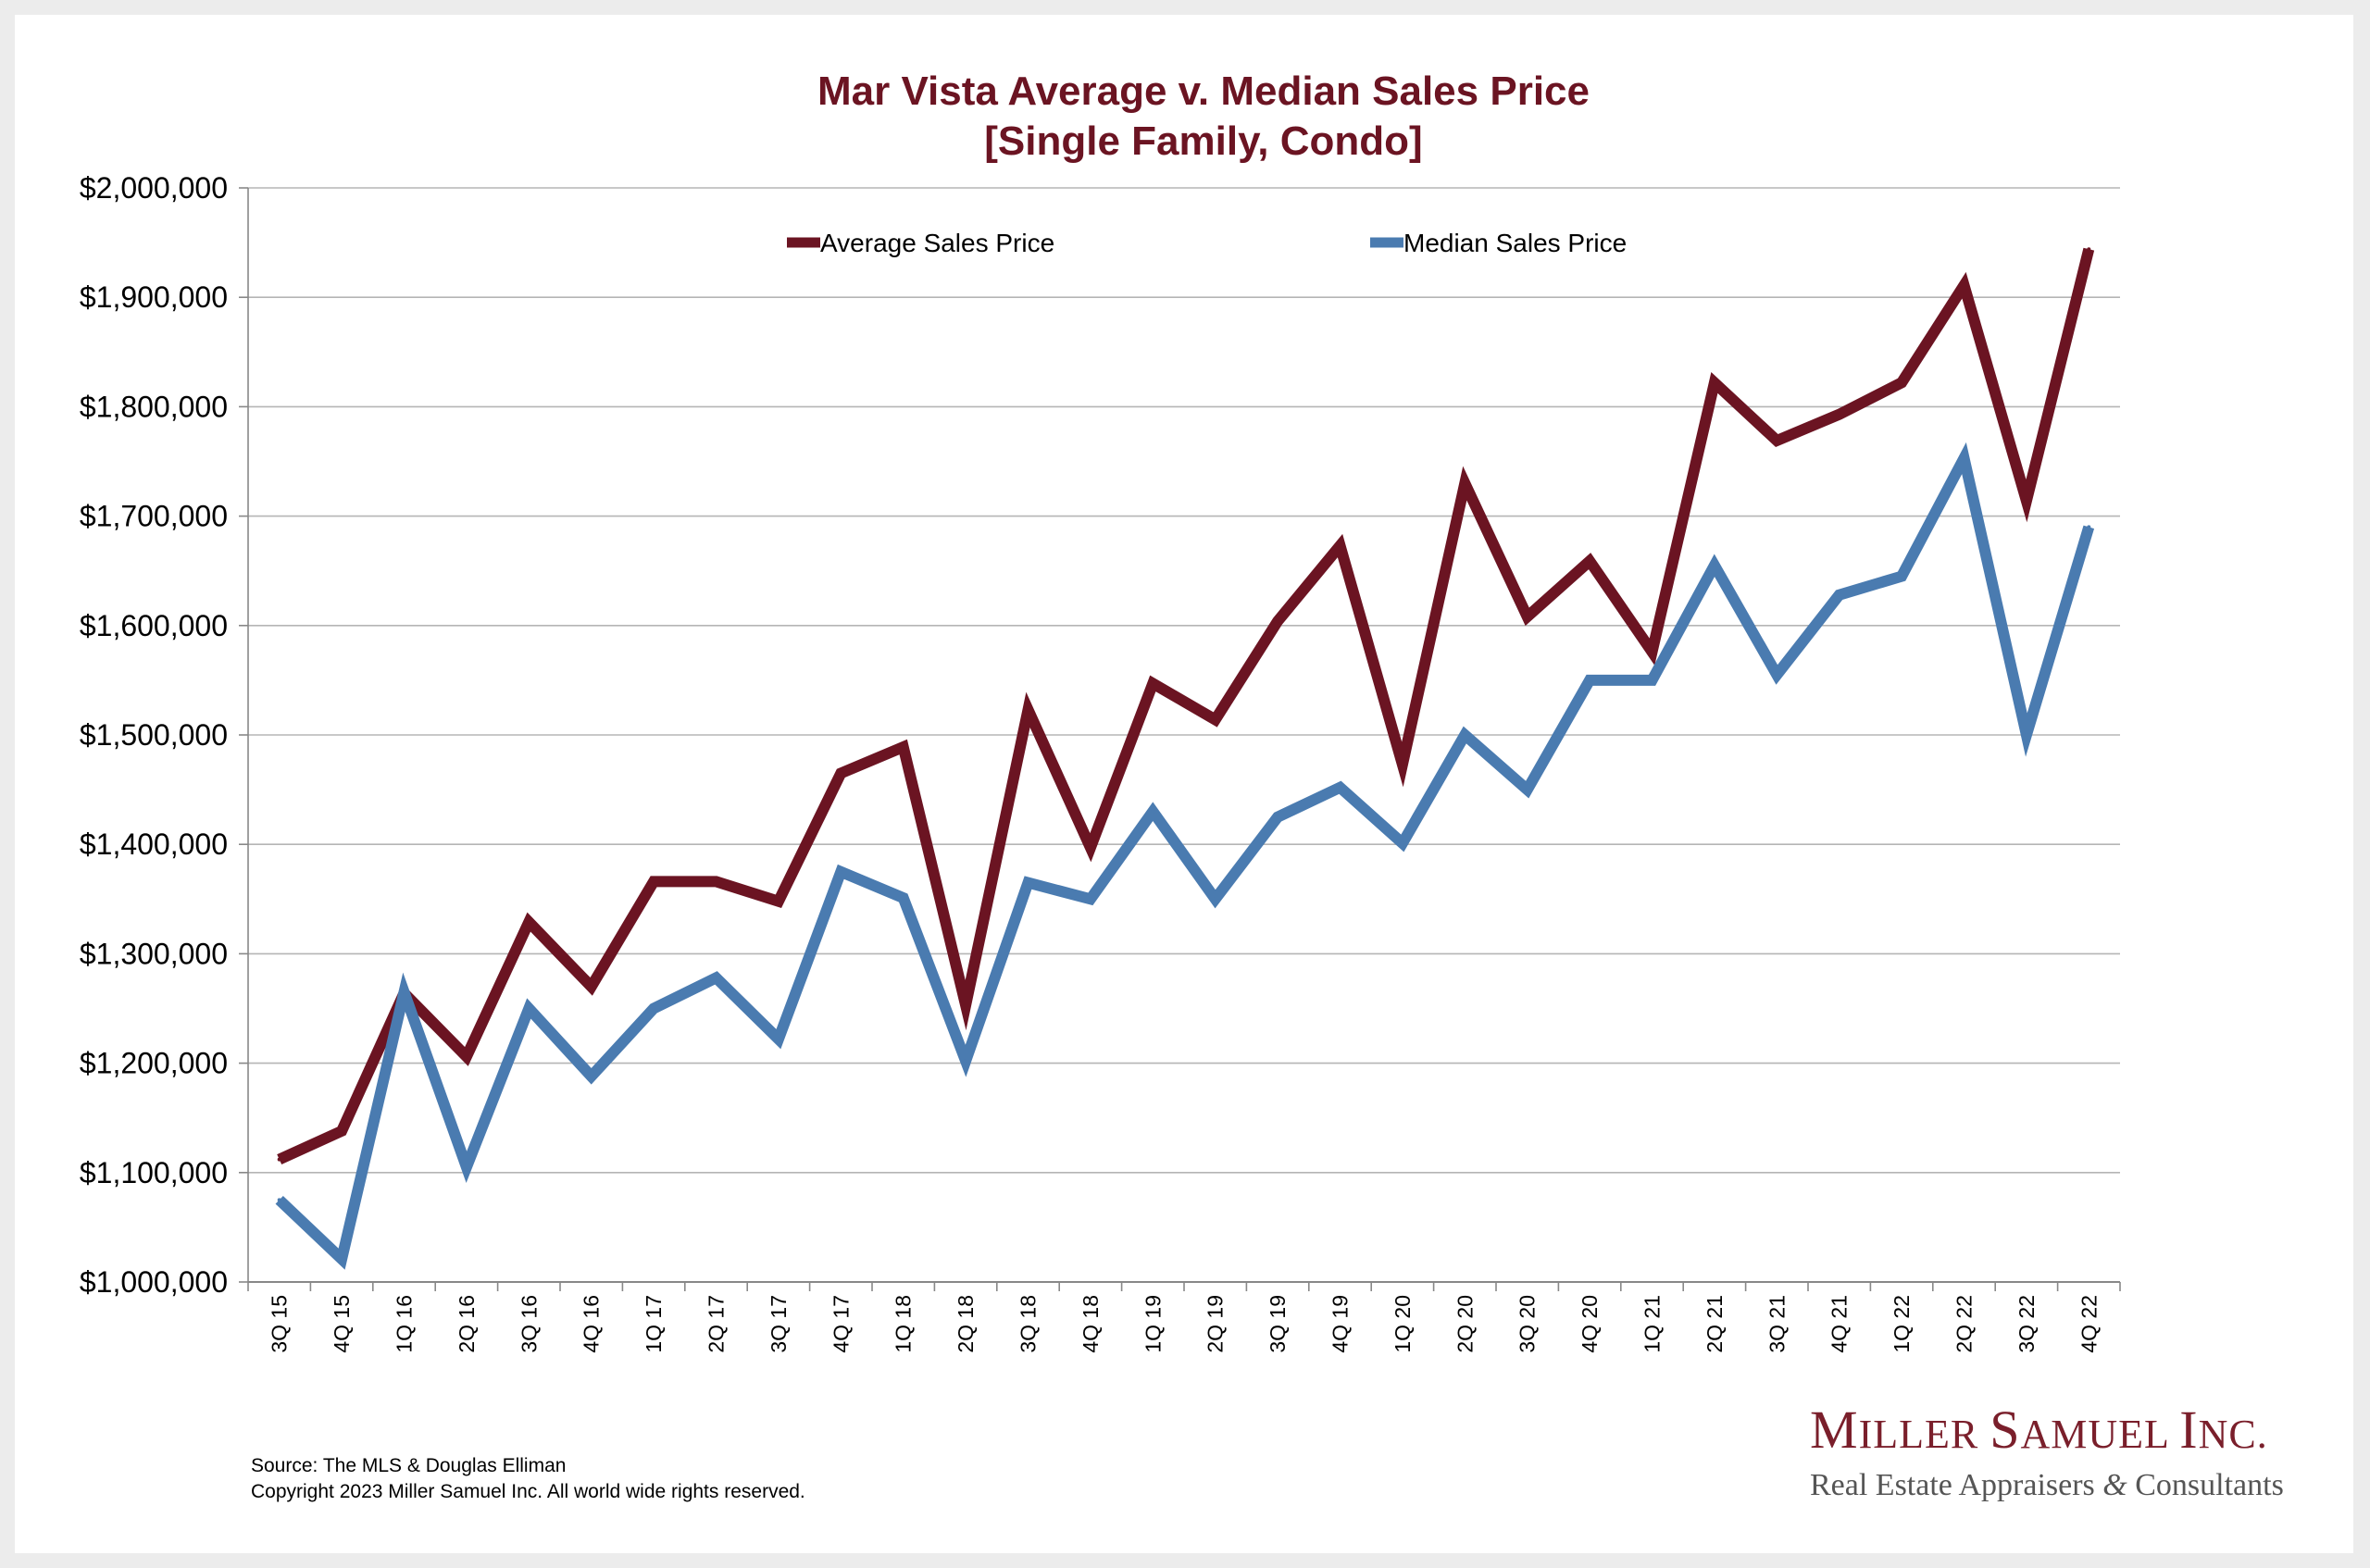  I want to click on x-tick-label: 2Q 17, so click(717, 1324).